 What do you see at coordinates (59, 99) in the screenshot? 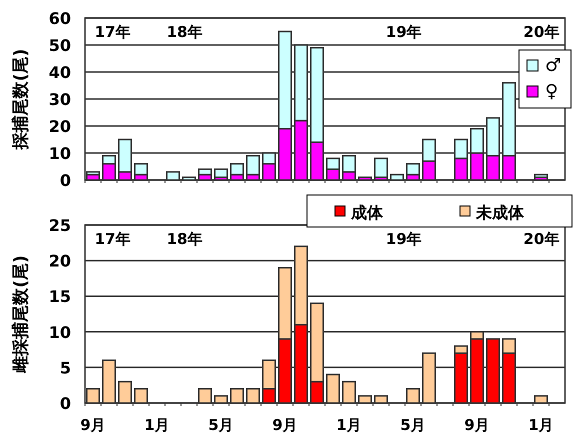
I see `y-tick-label: 30` at bounding box center [59, 99].